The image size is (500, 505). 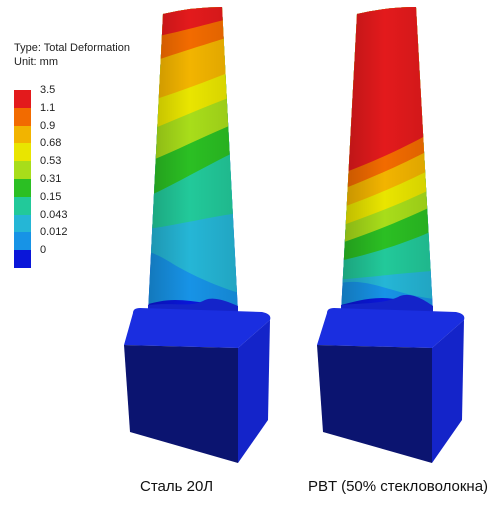 What do you see at coordinates (387, 160) in the screenshot?
I see `pbt-blade-airfoil` at bounding box center [387, 160].